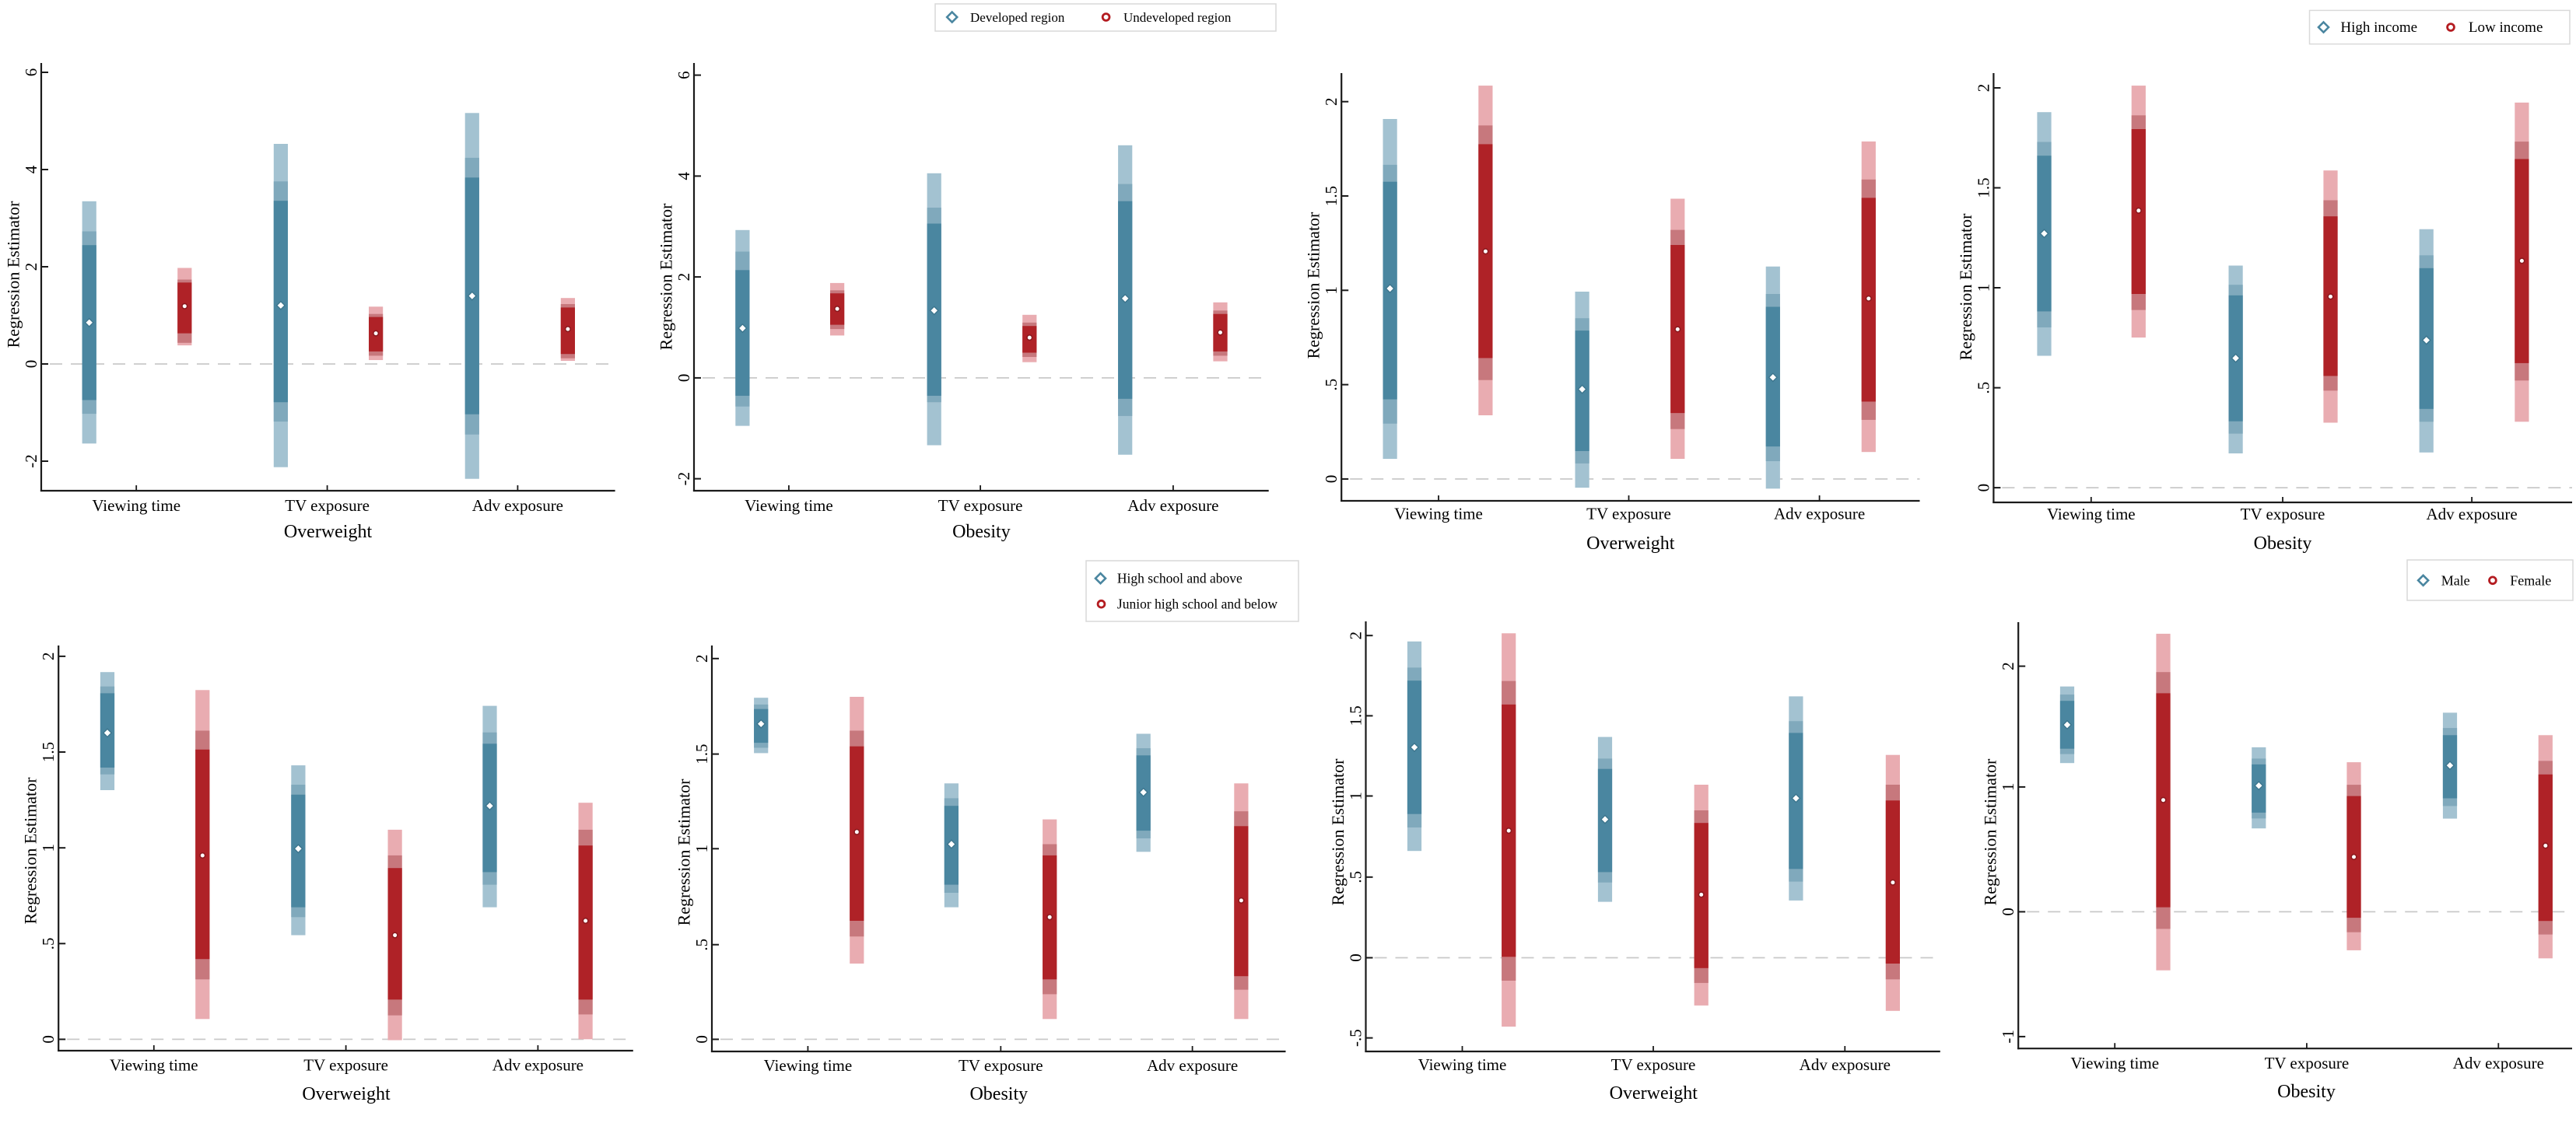 The width and height of the screenshot is (2576, 1123). What do you see at coordinates (1177, 17) in the screenshot?
I see `svg-text: Undeveloped region` at bounding box center [1177, 17].